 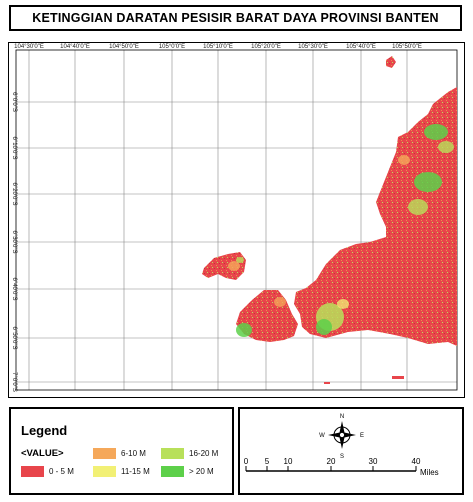 I want to click on land-island, so click(x=224, y=266).